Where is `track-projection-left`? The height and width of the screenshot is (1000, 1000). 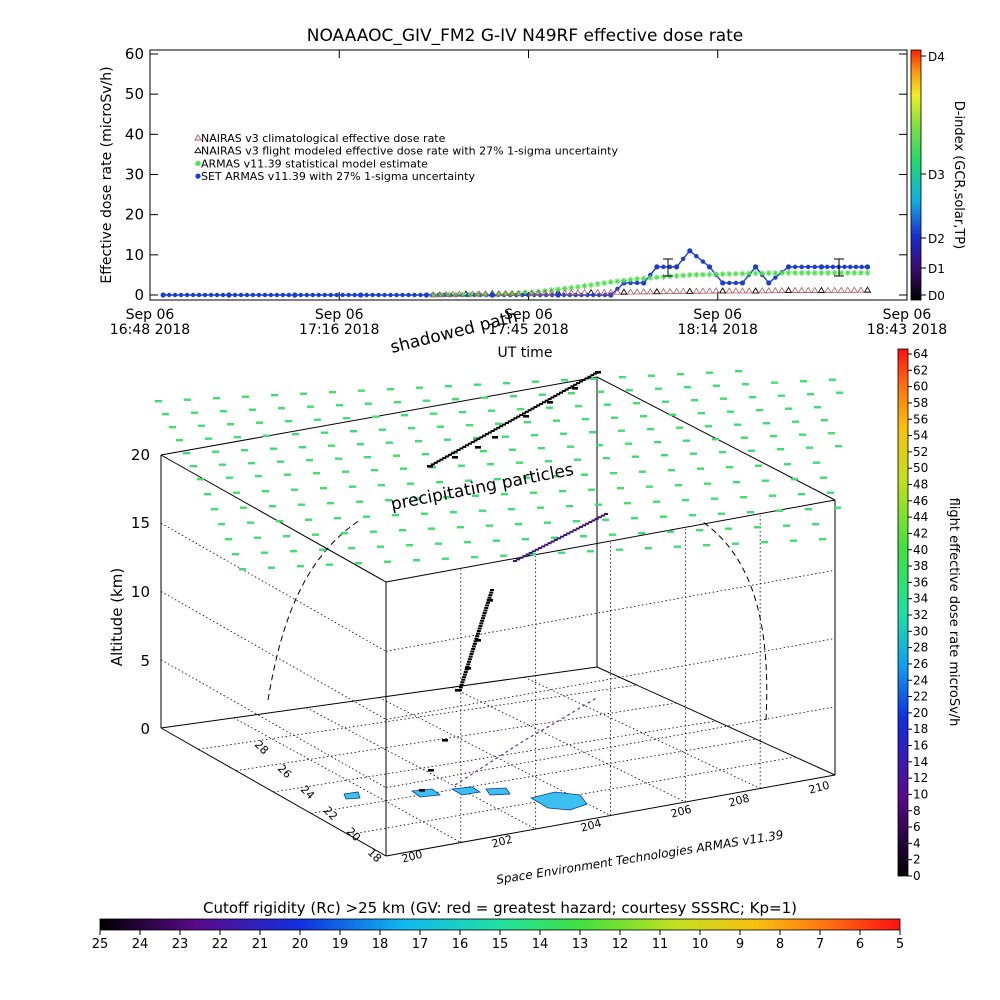 track-projection-left is located at coordinates (314, 610).